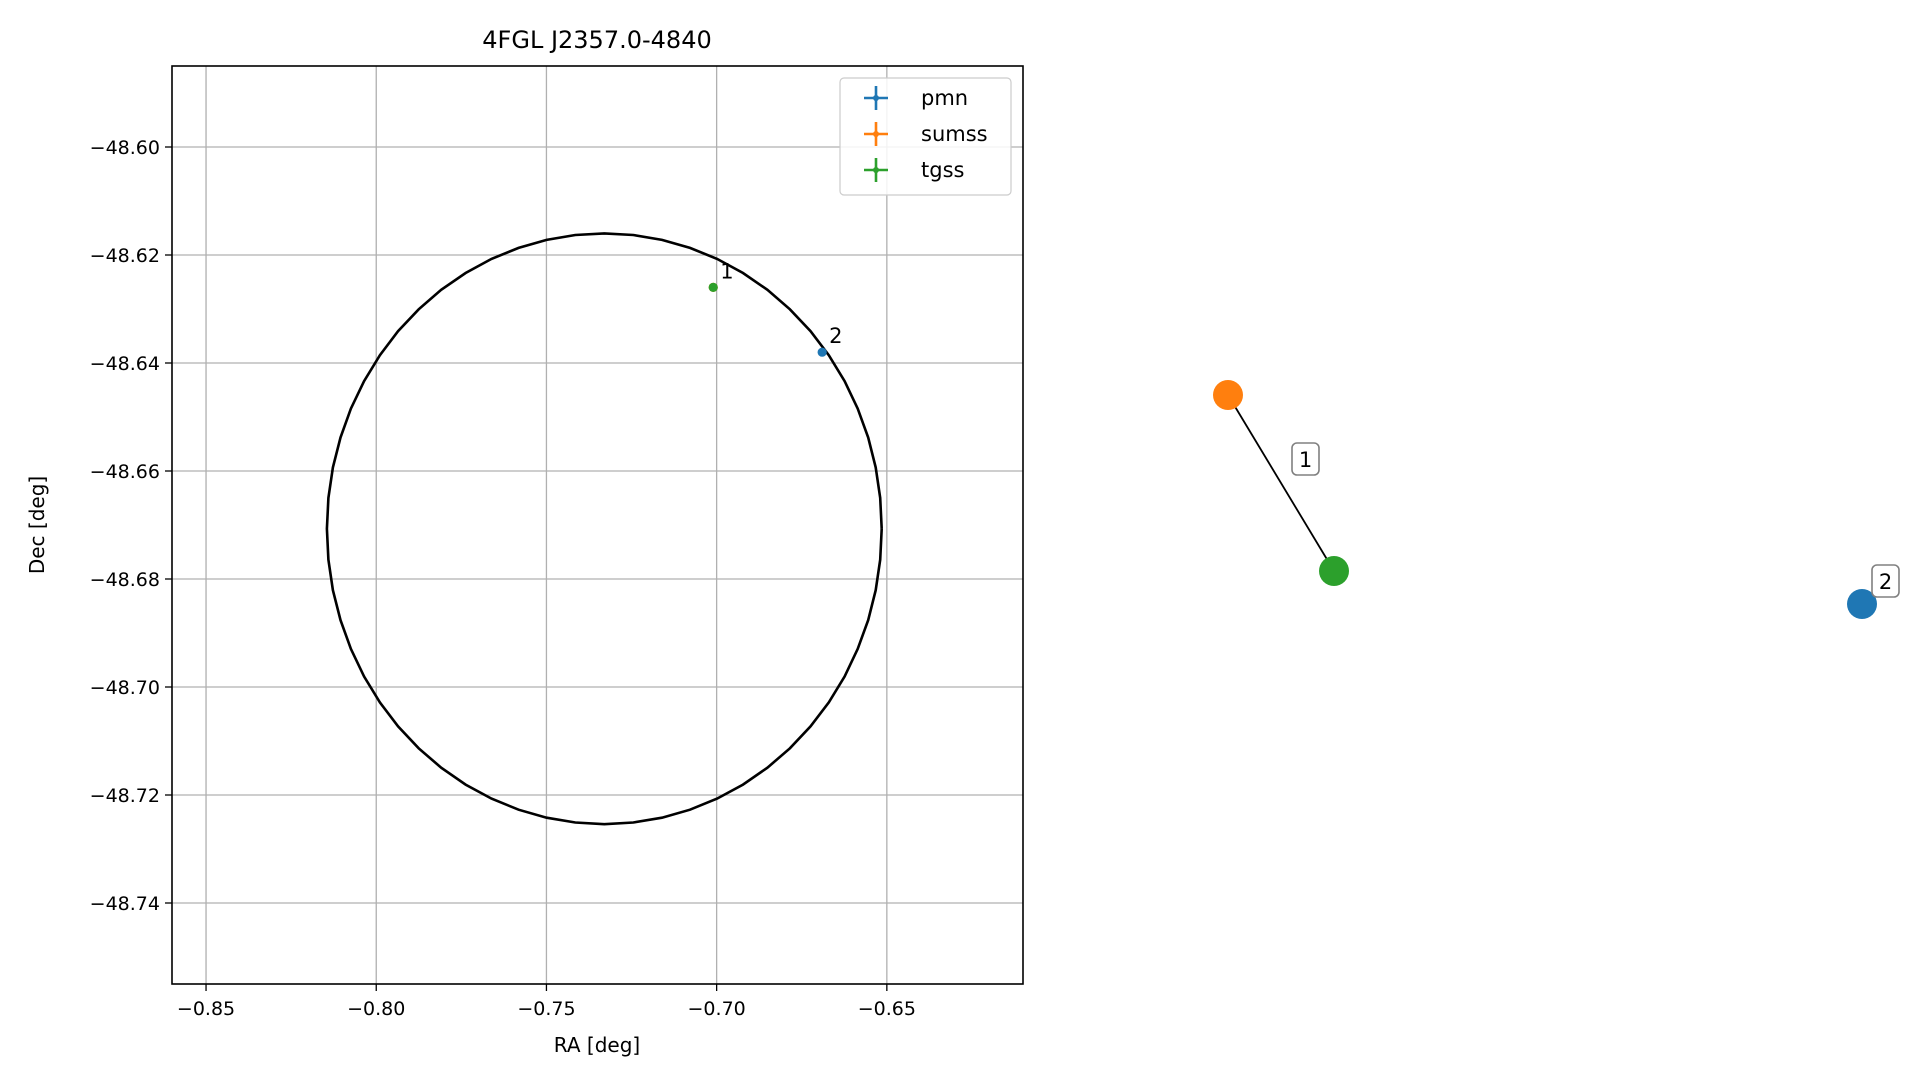 The width and height of the screenshot is (1919, 1080). I want to click on x-tick-label: −0.70, so click(717, 1009).